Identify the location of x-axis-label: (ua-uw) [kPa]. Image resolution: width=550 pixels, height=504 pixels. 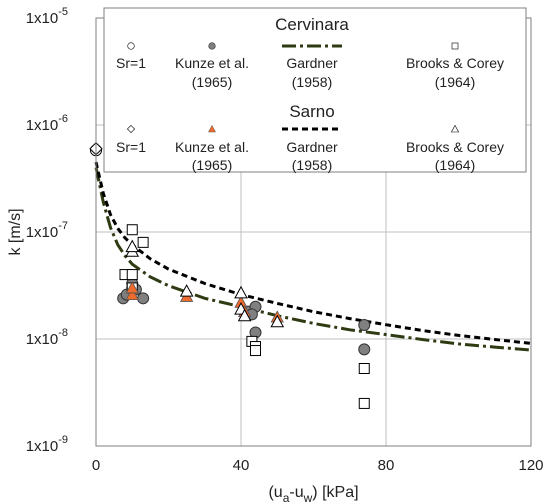
(313, 494).